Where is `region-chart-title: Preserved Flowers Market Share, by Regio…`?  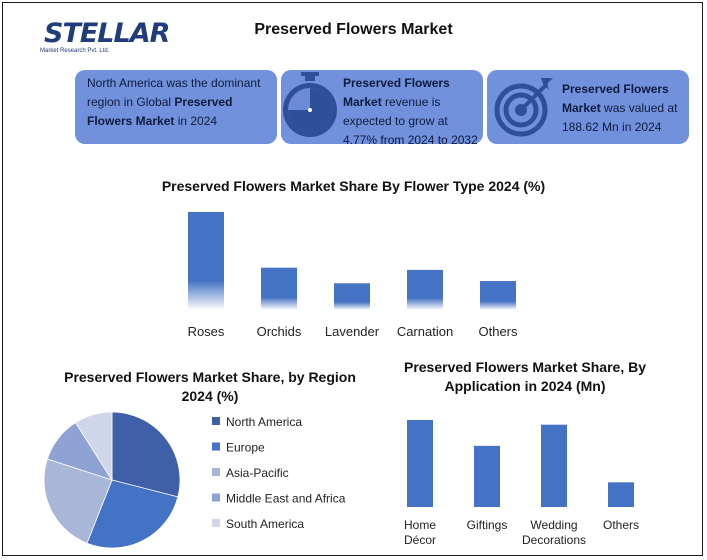
region-chart-title: Preserved Flowers Market Share, by Regio… is located at coordinates (210, 386).